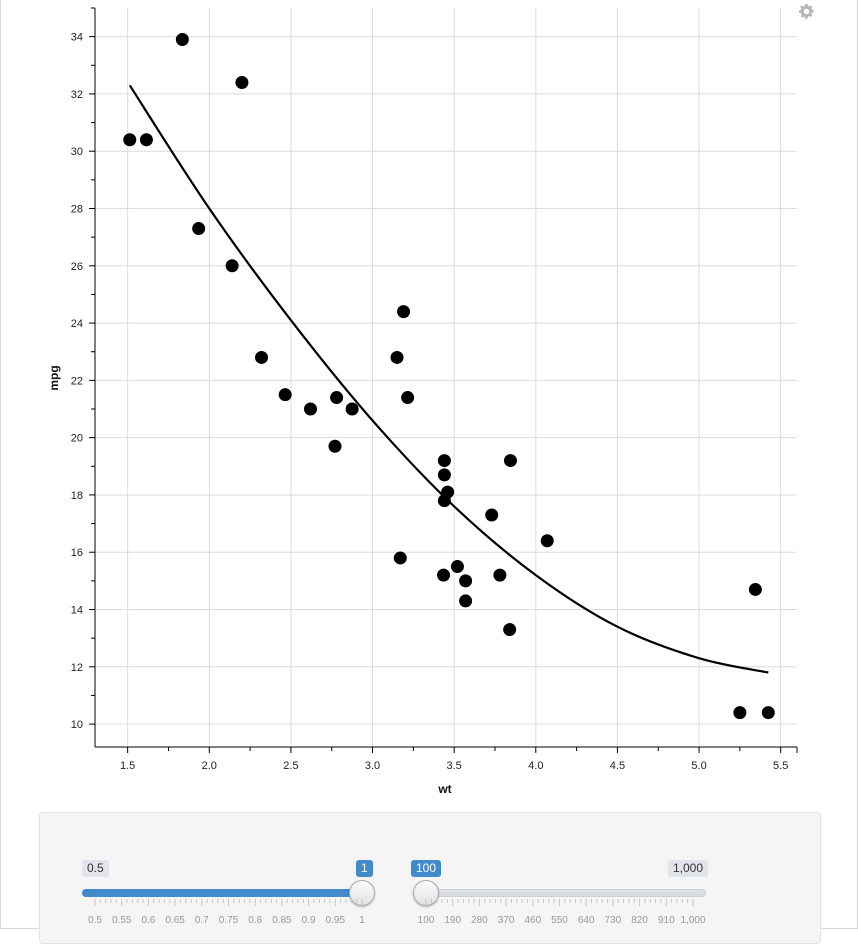 The image size is (858, 944). I want to click on slider-grid-label: 100, so click(426, 920).